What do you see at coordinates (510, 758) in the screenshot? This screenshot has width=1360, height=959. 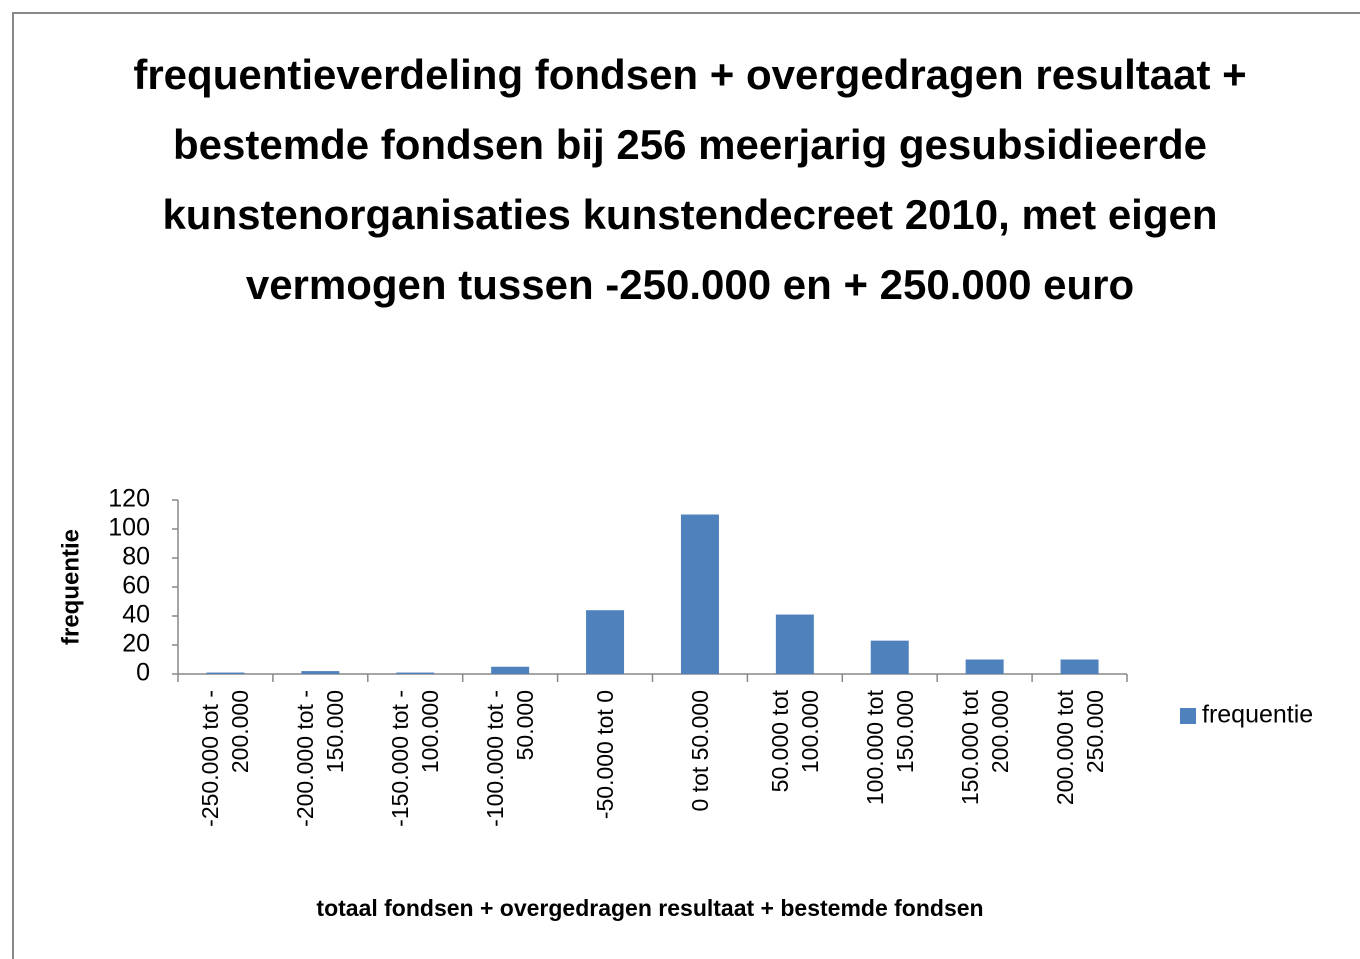 I see `x-tick-label: -100.000 tot - 50.000` at bounding box center [510, 758].